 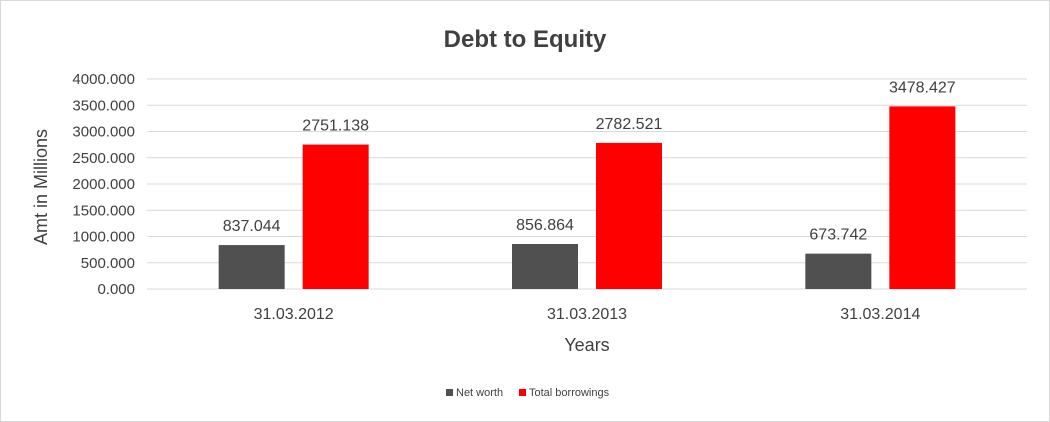 I want to click on x-axis-categories: 31.03.2012 31.03.2013 31.03.2014, so click(x=587, y=314).